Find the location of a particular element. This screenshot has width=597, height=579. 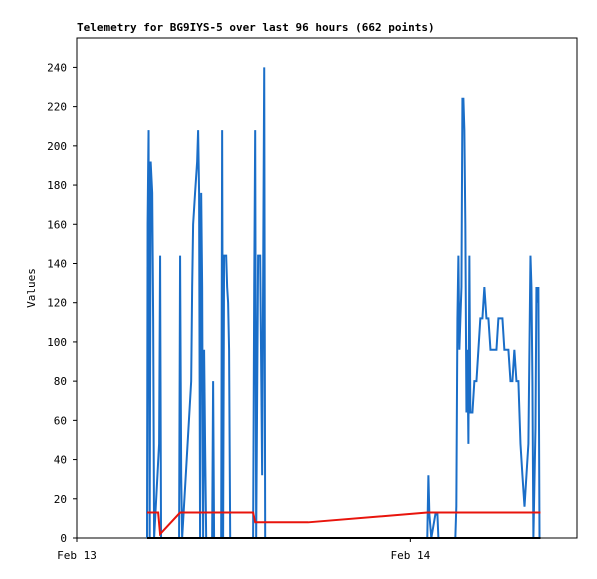

y-tick-label: 100 is located at coordinates (57, 342).